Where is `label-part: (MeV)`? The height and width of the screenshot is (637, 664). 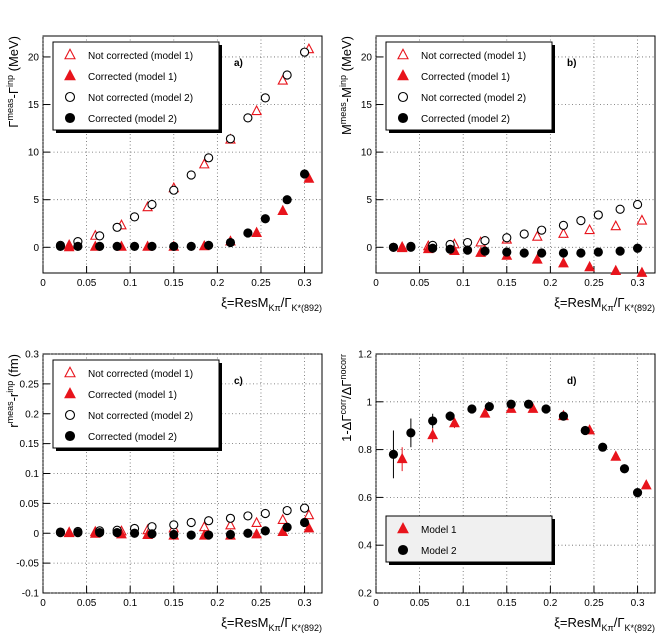 label-part: (MeV) is located at coordinates (346, 55).